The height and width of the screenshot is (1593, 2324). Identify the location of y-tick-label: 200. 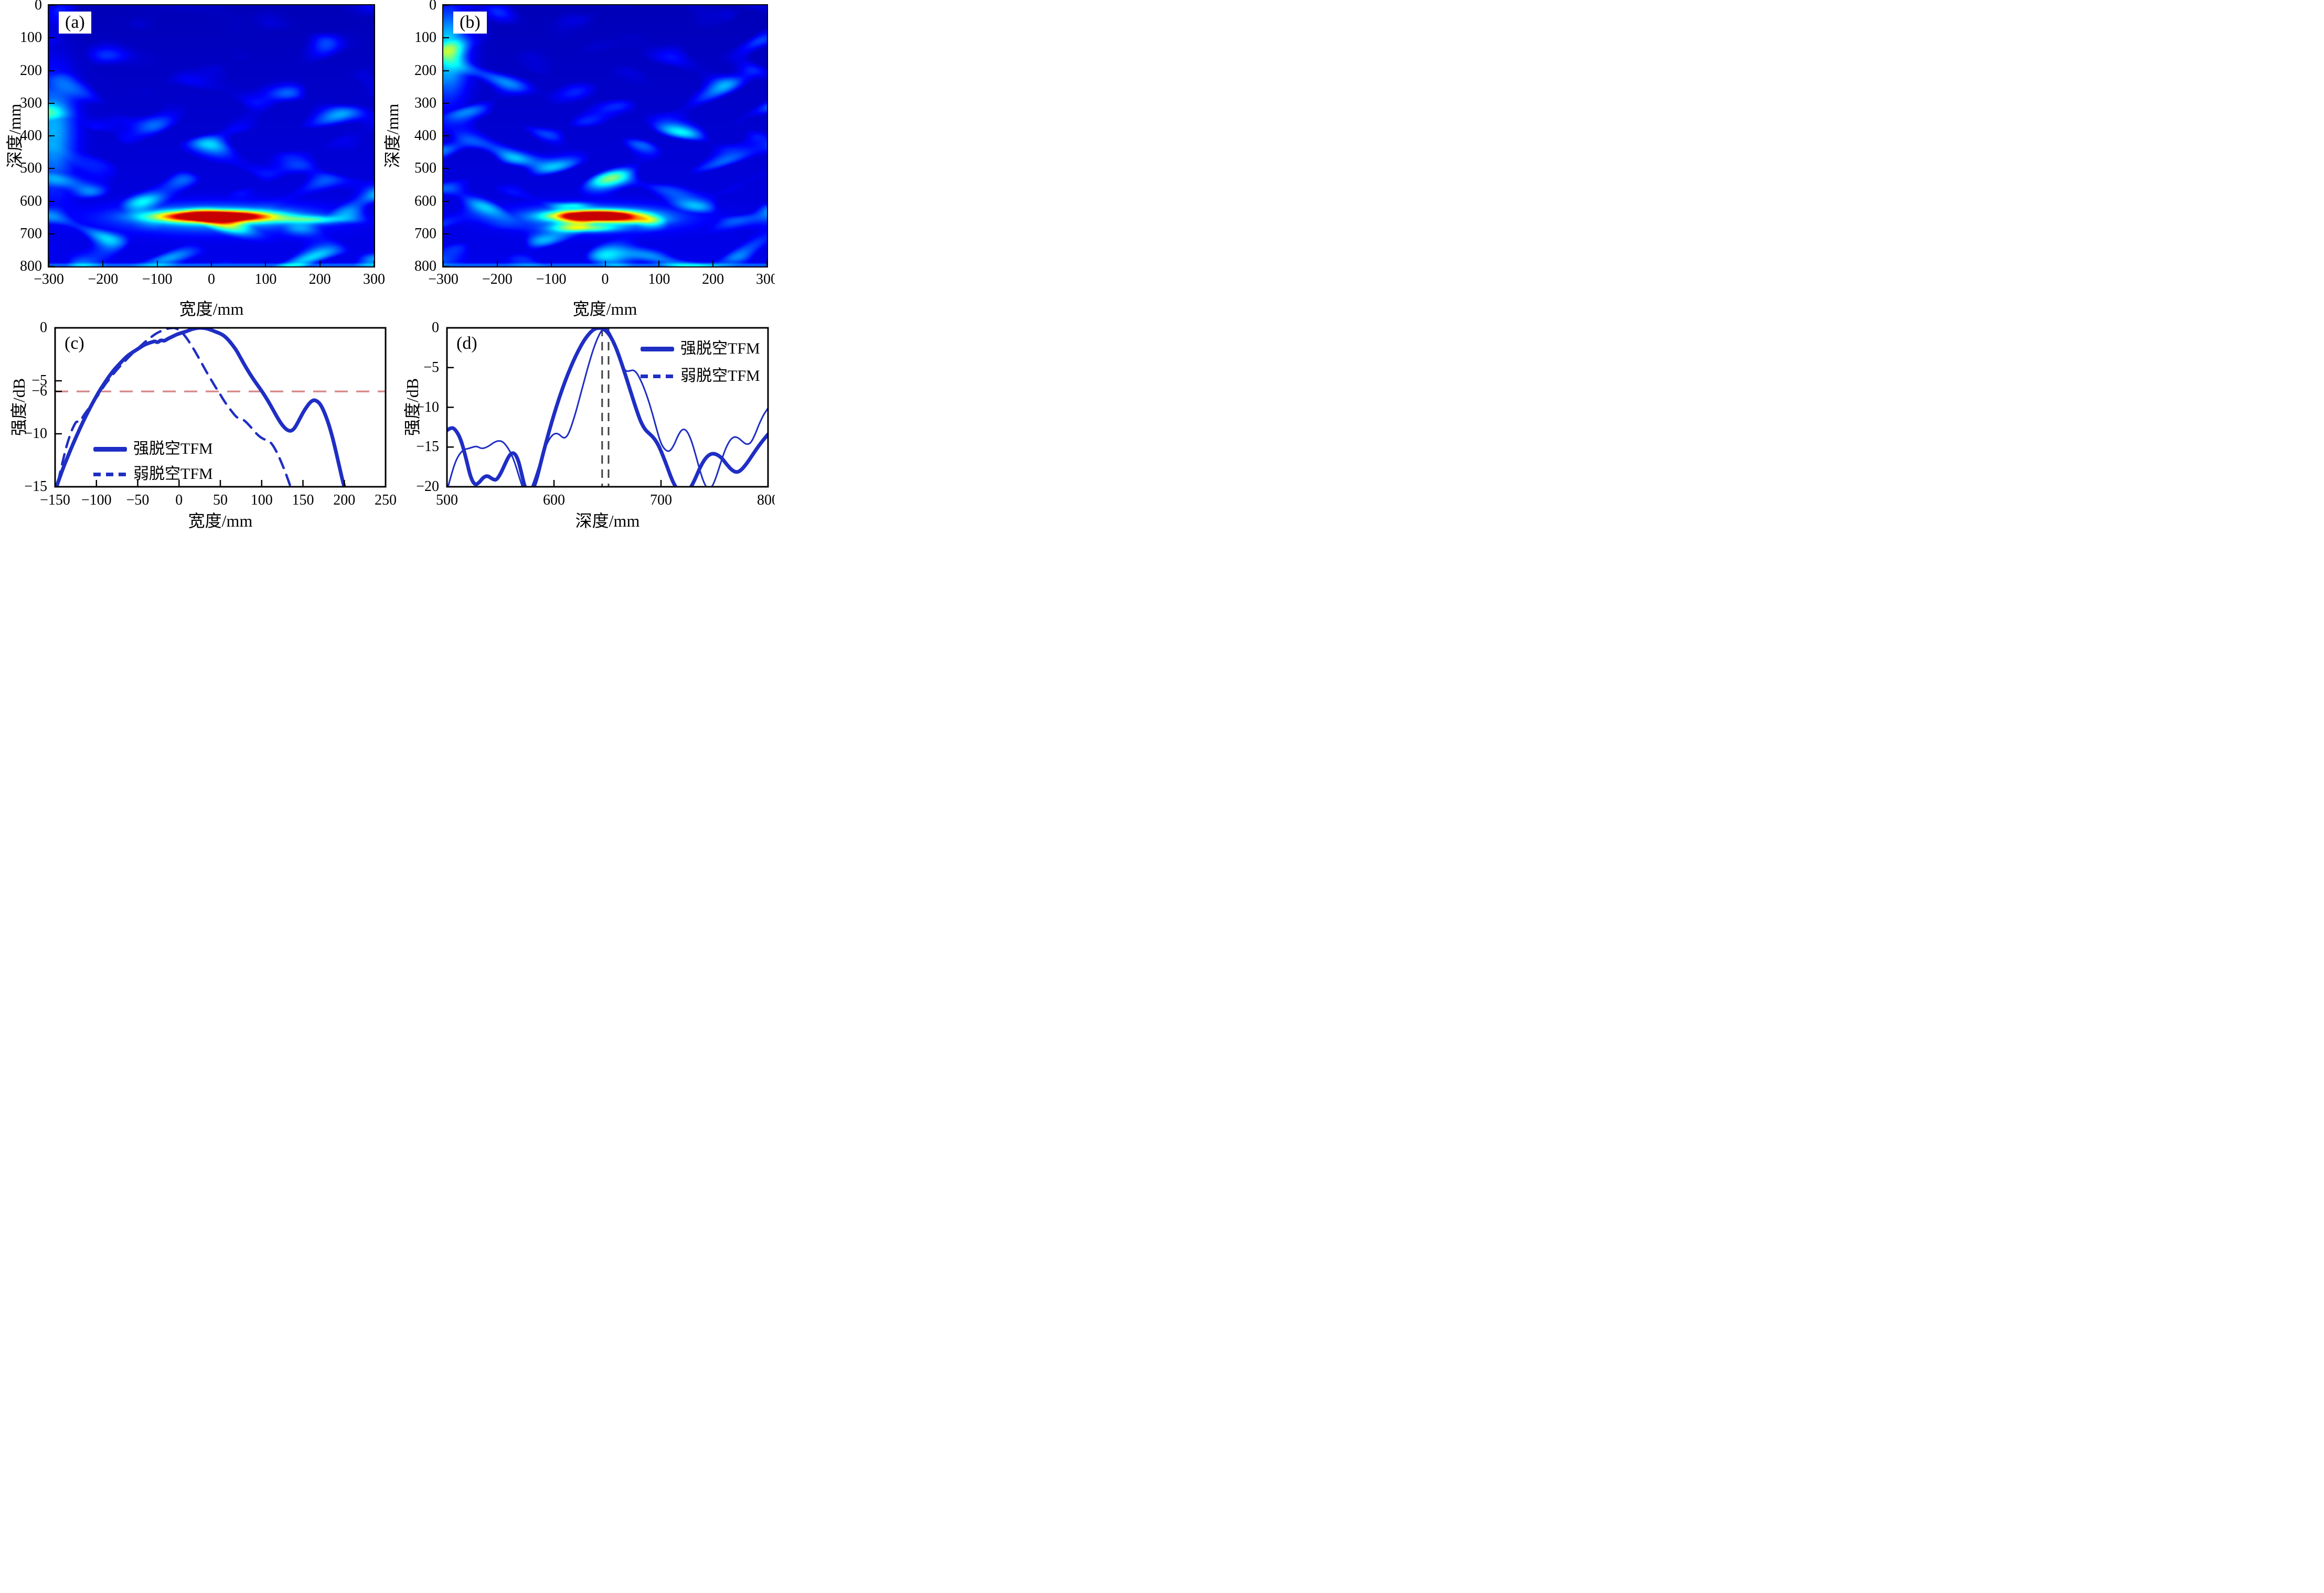
(31, 70).